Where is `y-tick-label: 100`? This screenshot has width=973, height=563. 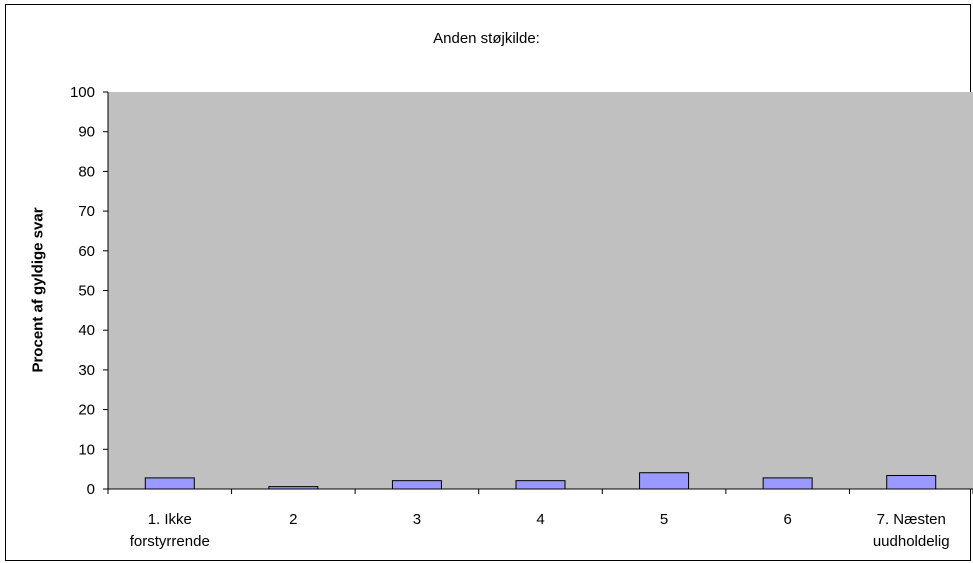
y-tick-label: 100 is located at coordinates (82, 92).